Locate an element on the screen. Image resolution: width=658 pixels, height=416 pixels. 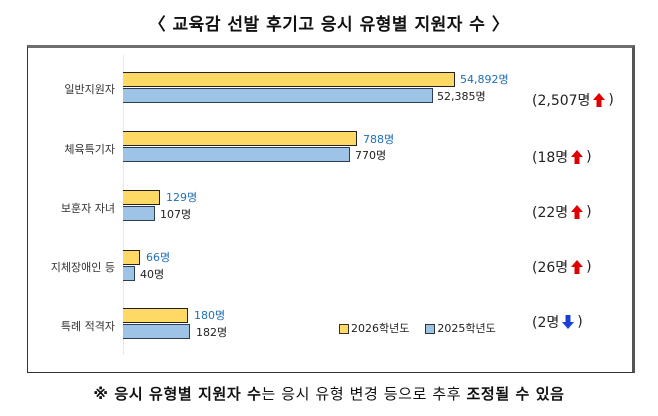
legend-item-2025: 2025학년도 is located at coordinates (460, 328).